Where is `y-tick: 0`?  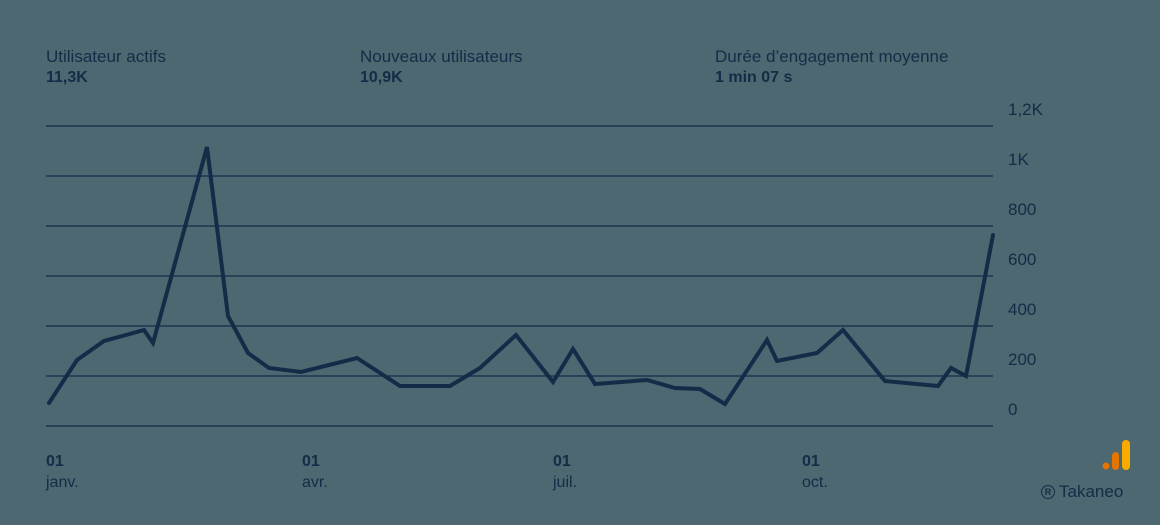 y-tick: 0 is located at coordinates (1013, 409).